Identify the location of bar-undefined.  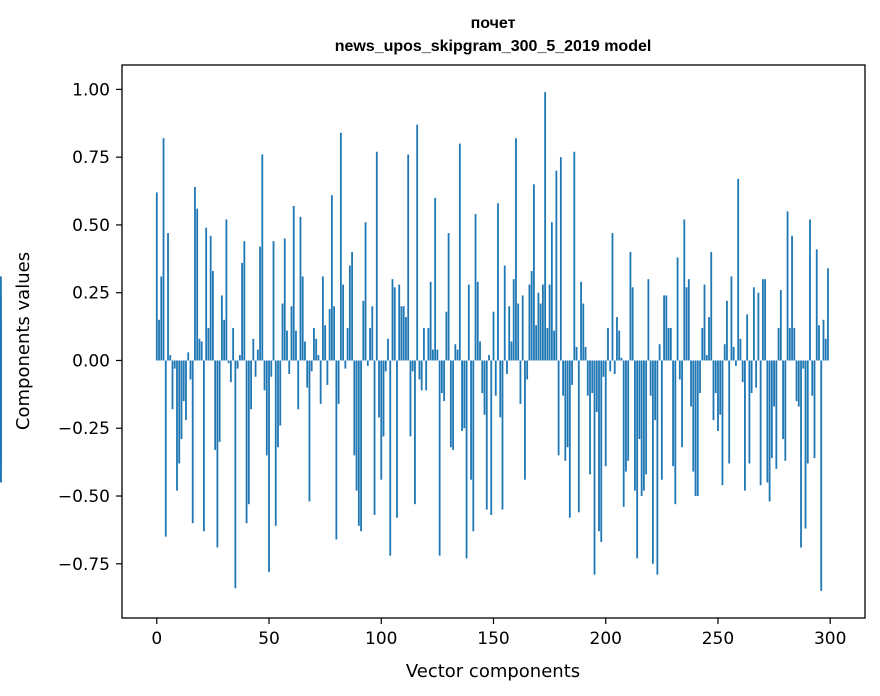
(1, 318).